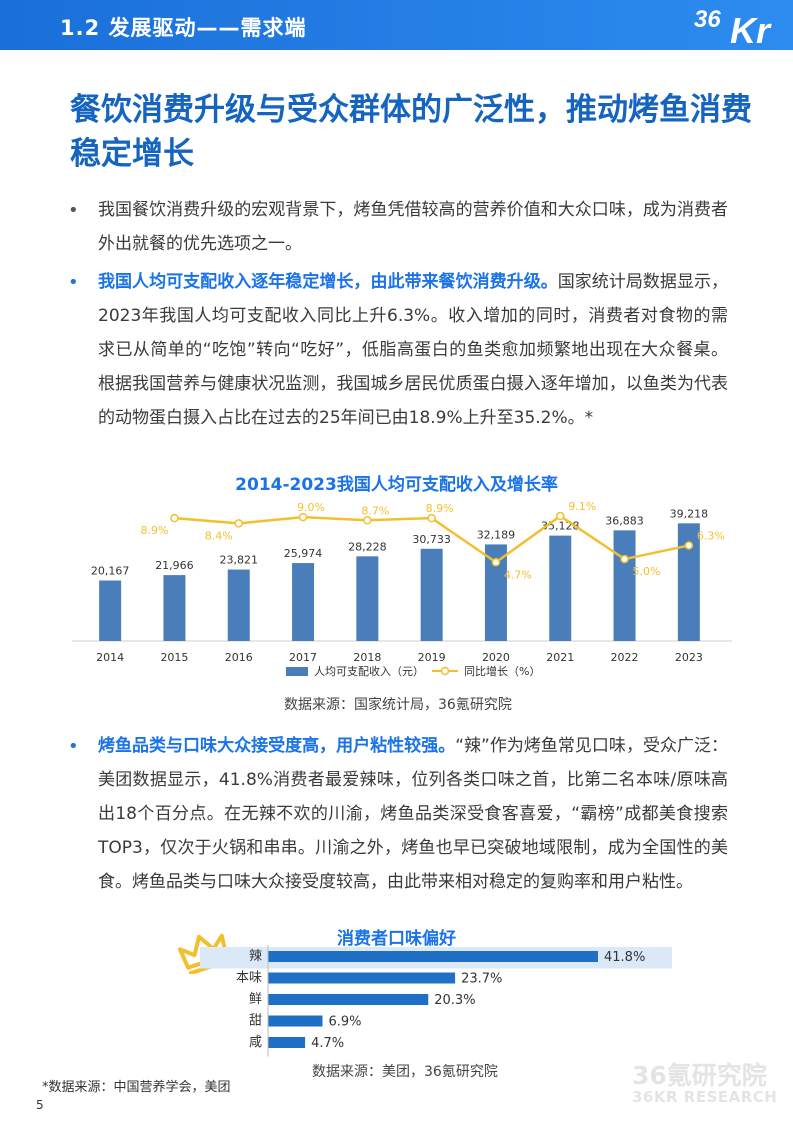  What do you see at coordinates (367, 546) in the screenshot?
I see `income-bar-label: 28,228` at bounding box center [367, 546].